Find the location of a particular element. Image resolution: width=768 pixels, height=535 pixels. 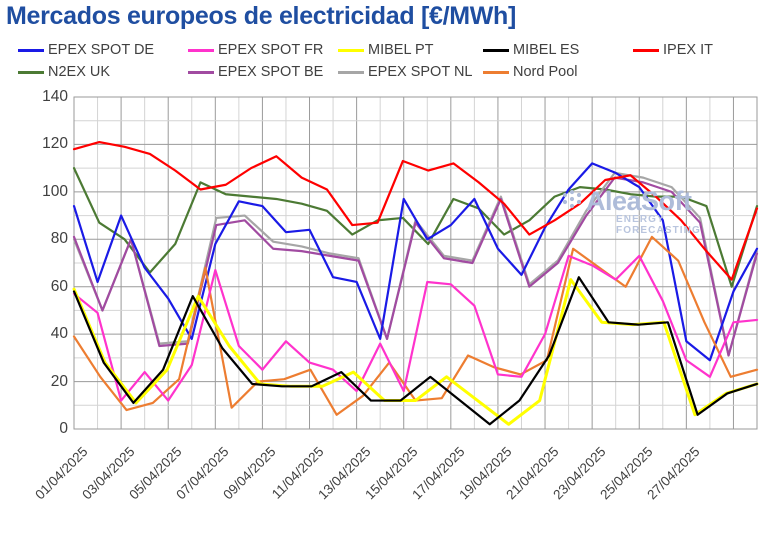

y-tick-label: 80 is located at coordinates (59, 239).